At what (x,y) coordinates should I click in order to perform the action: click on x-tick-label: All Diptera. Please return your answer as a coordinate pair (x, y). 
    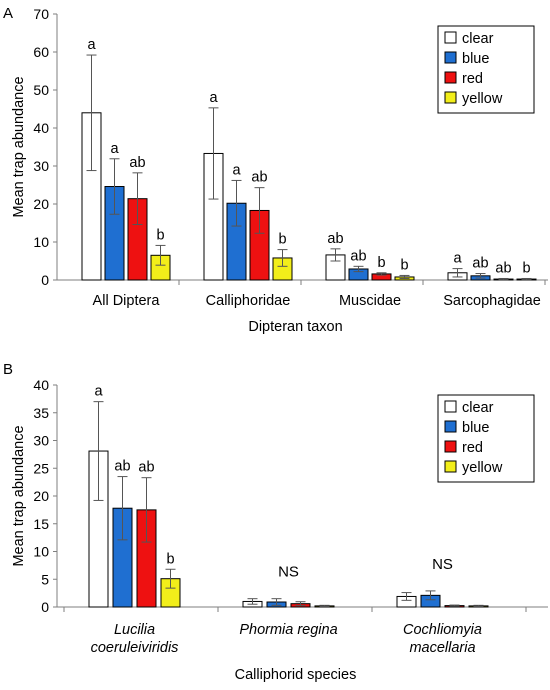
    Looking at the image, I should click on (127, 301).